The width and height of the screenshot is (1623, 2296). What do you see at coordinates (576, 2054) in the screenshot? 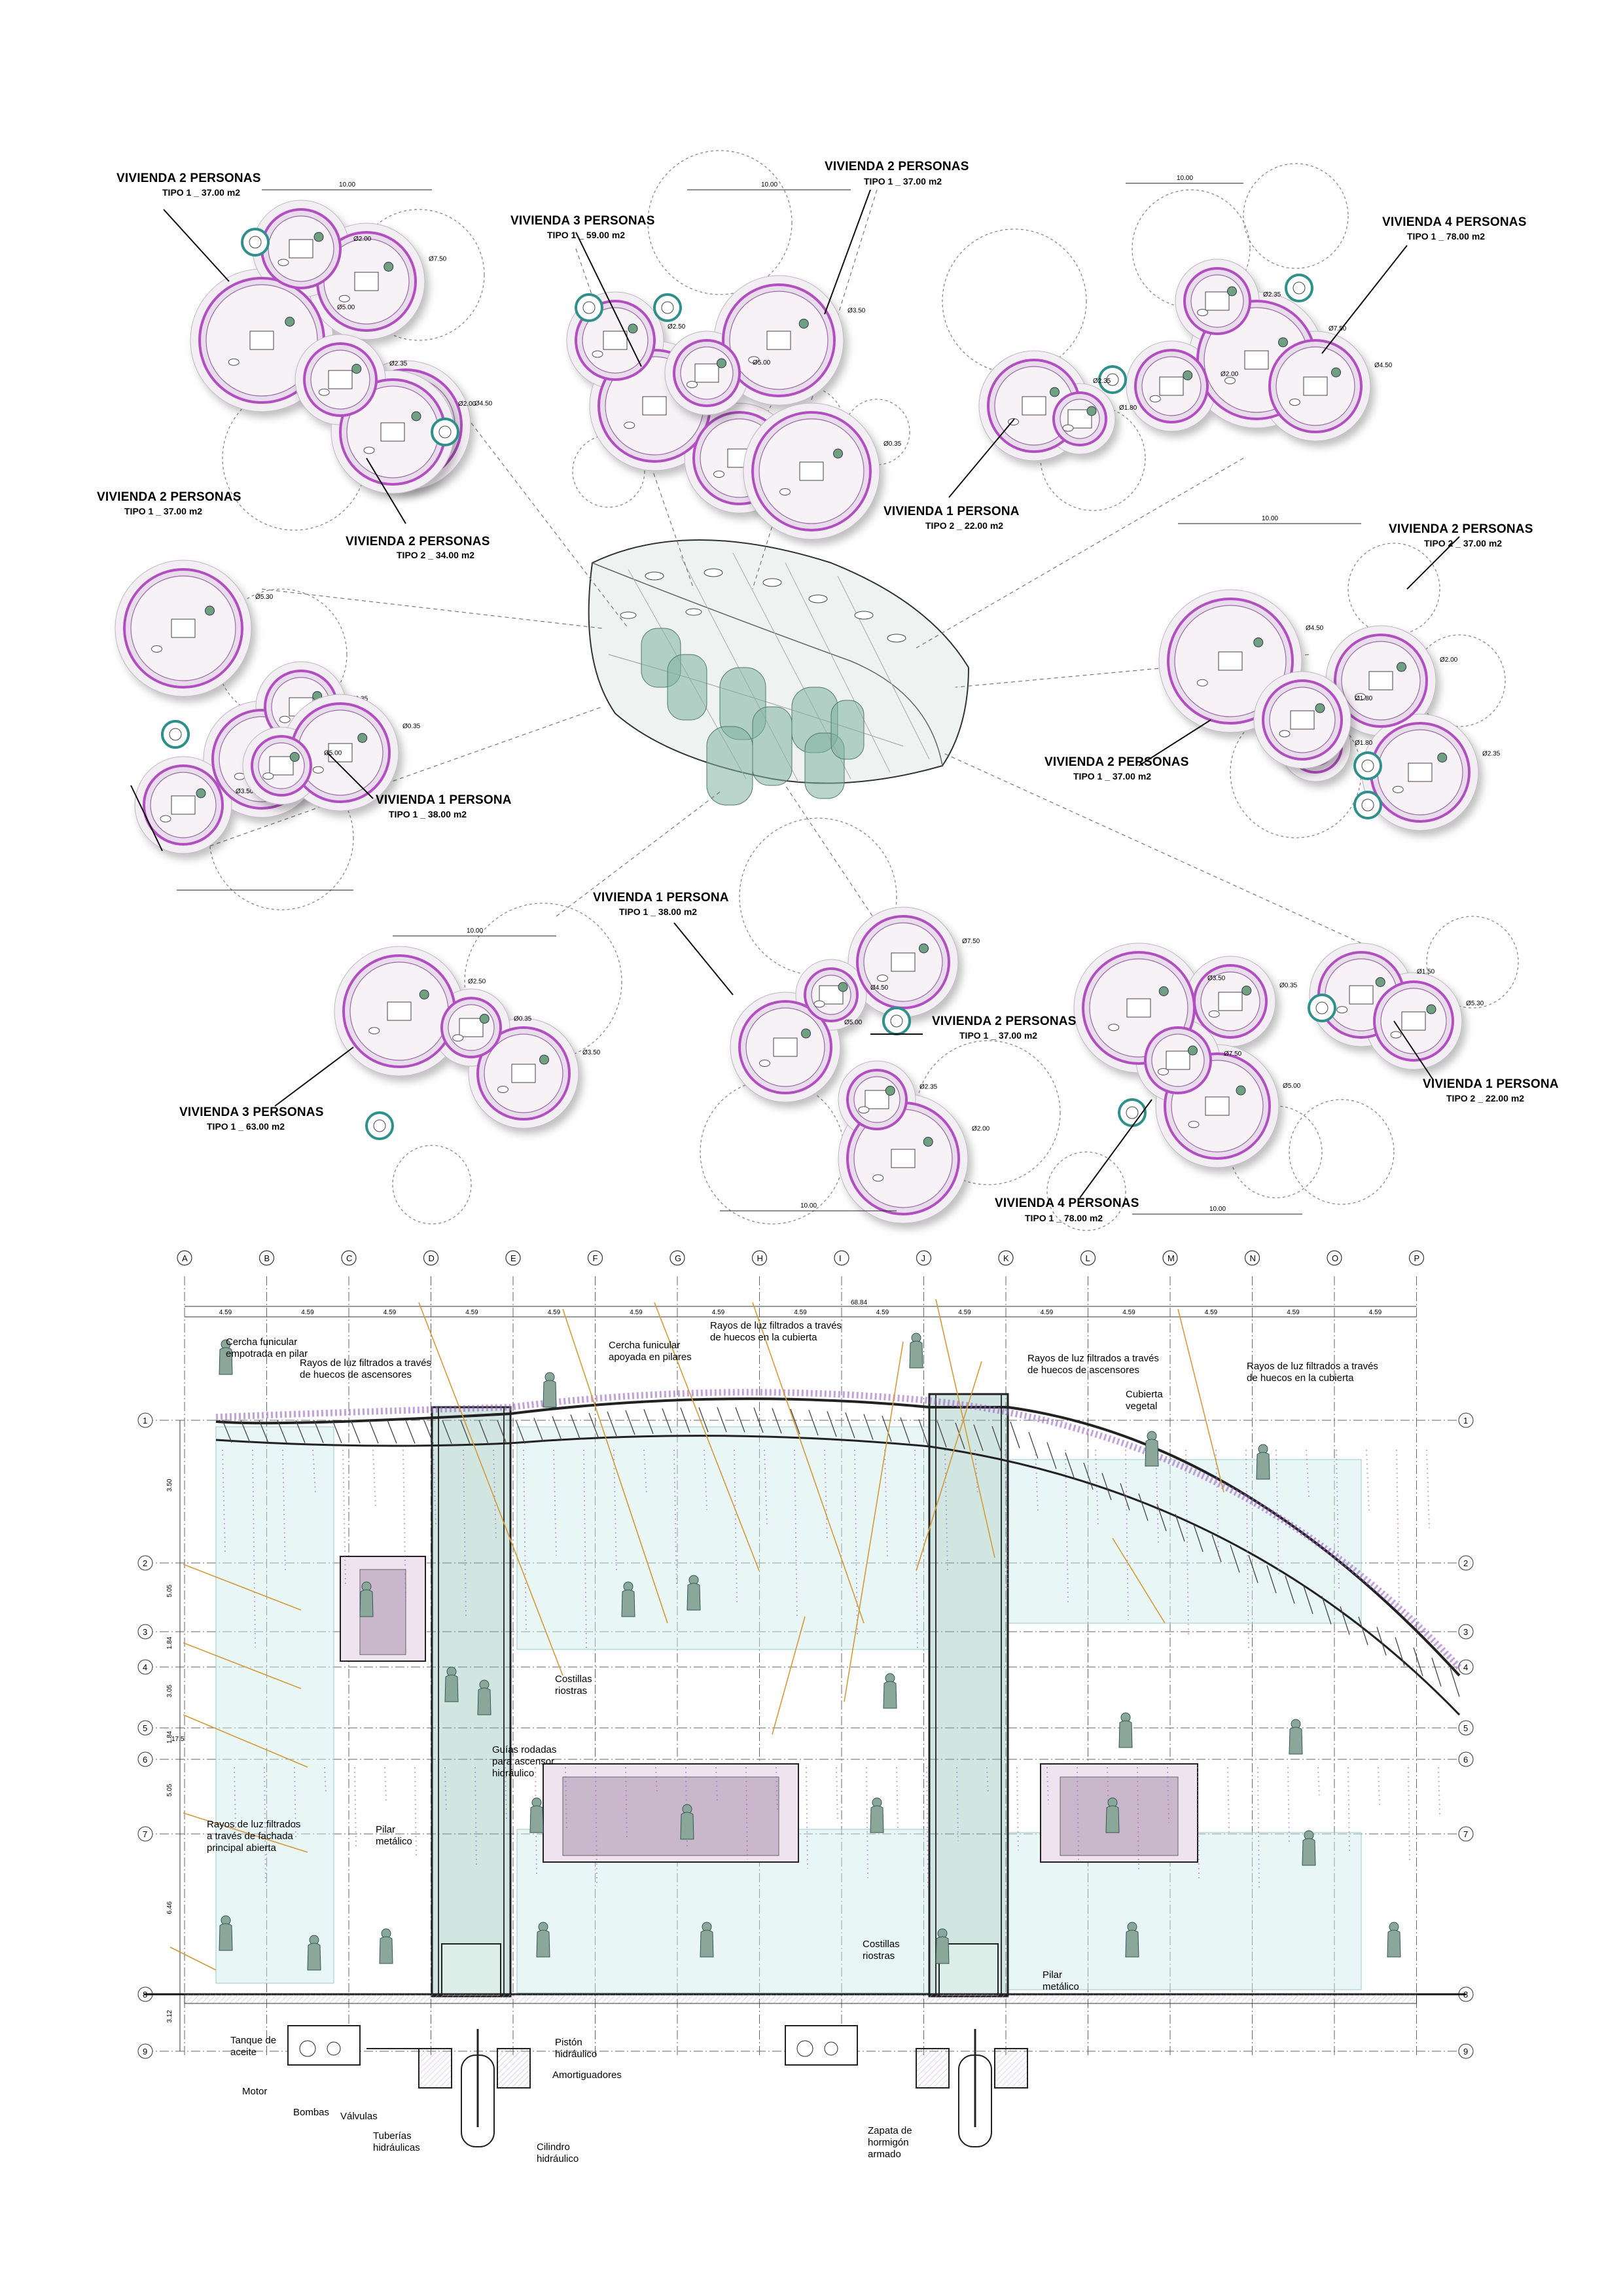
I see `note-line: hidráulico` at bounding box center [576, 2054].